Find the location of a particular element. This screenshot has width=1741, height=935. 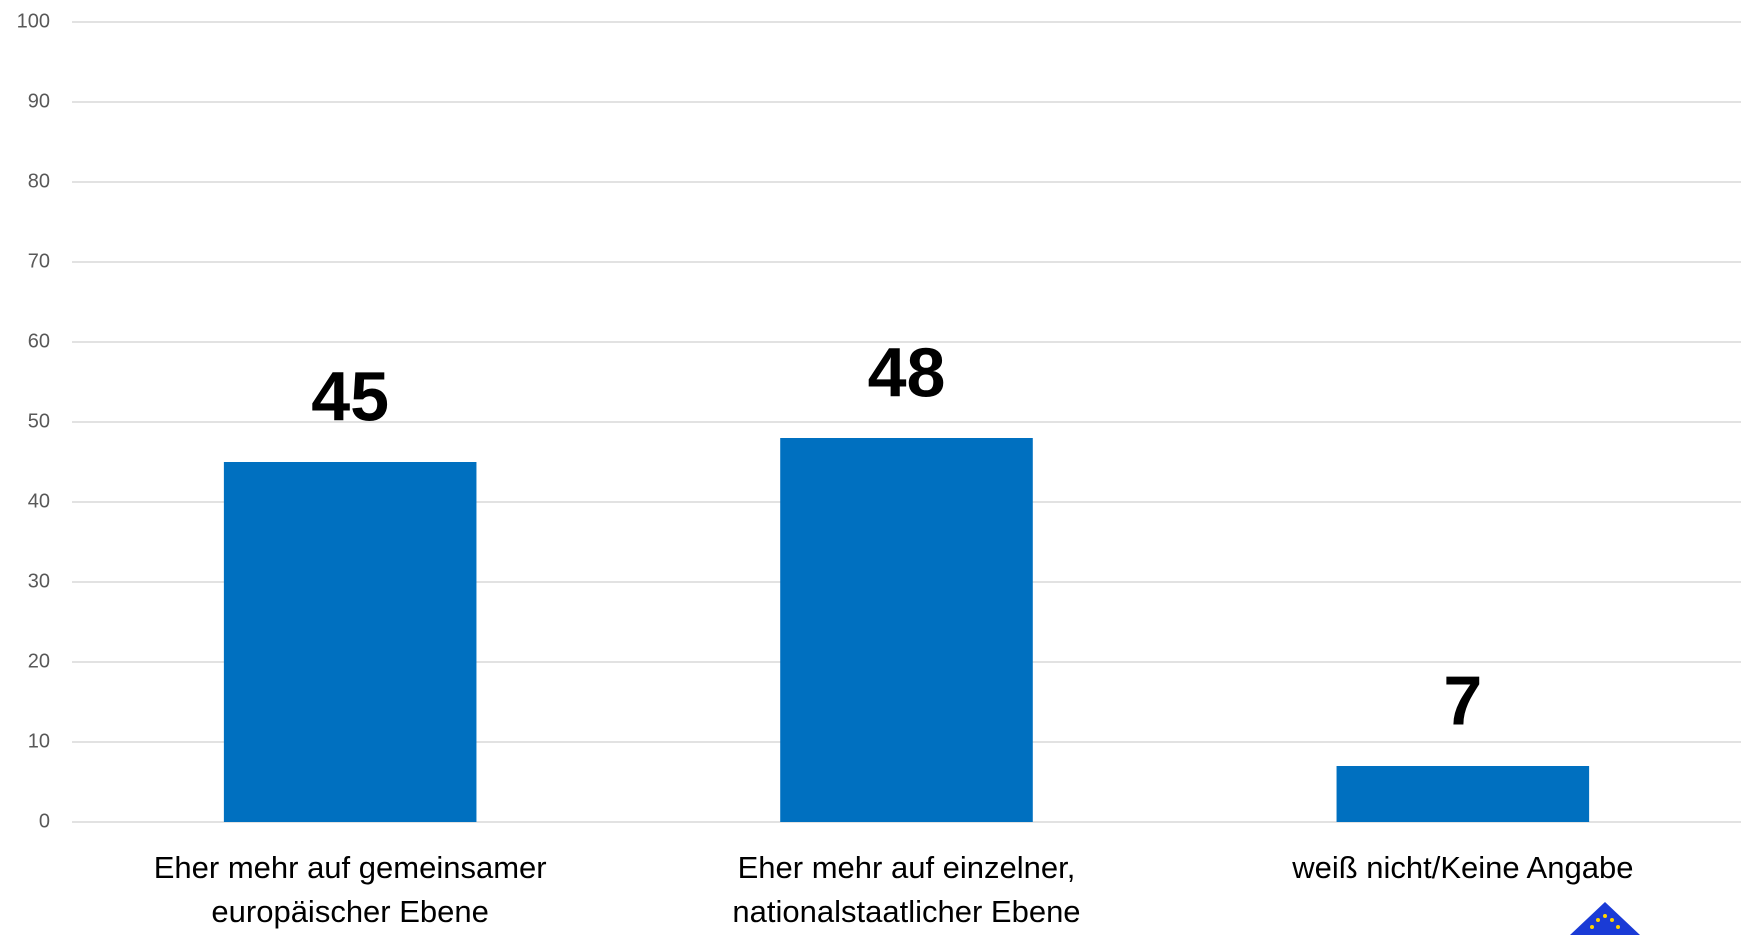

y-tick-label: 60 is located at coordinates (39, 341).